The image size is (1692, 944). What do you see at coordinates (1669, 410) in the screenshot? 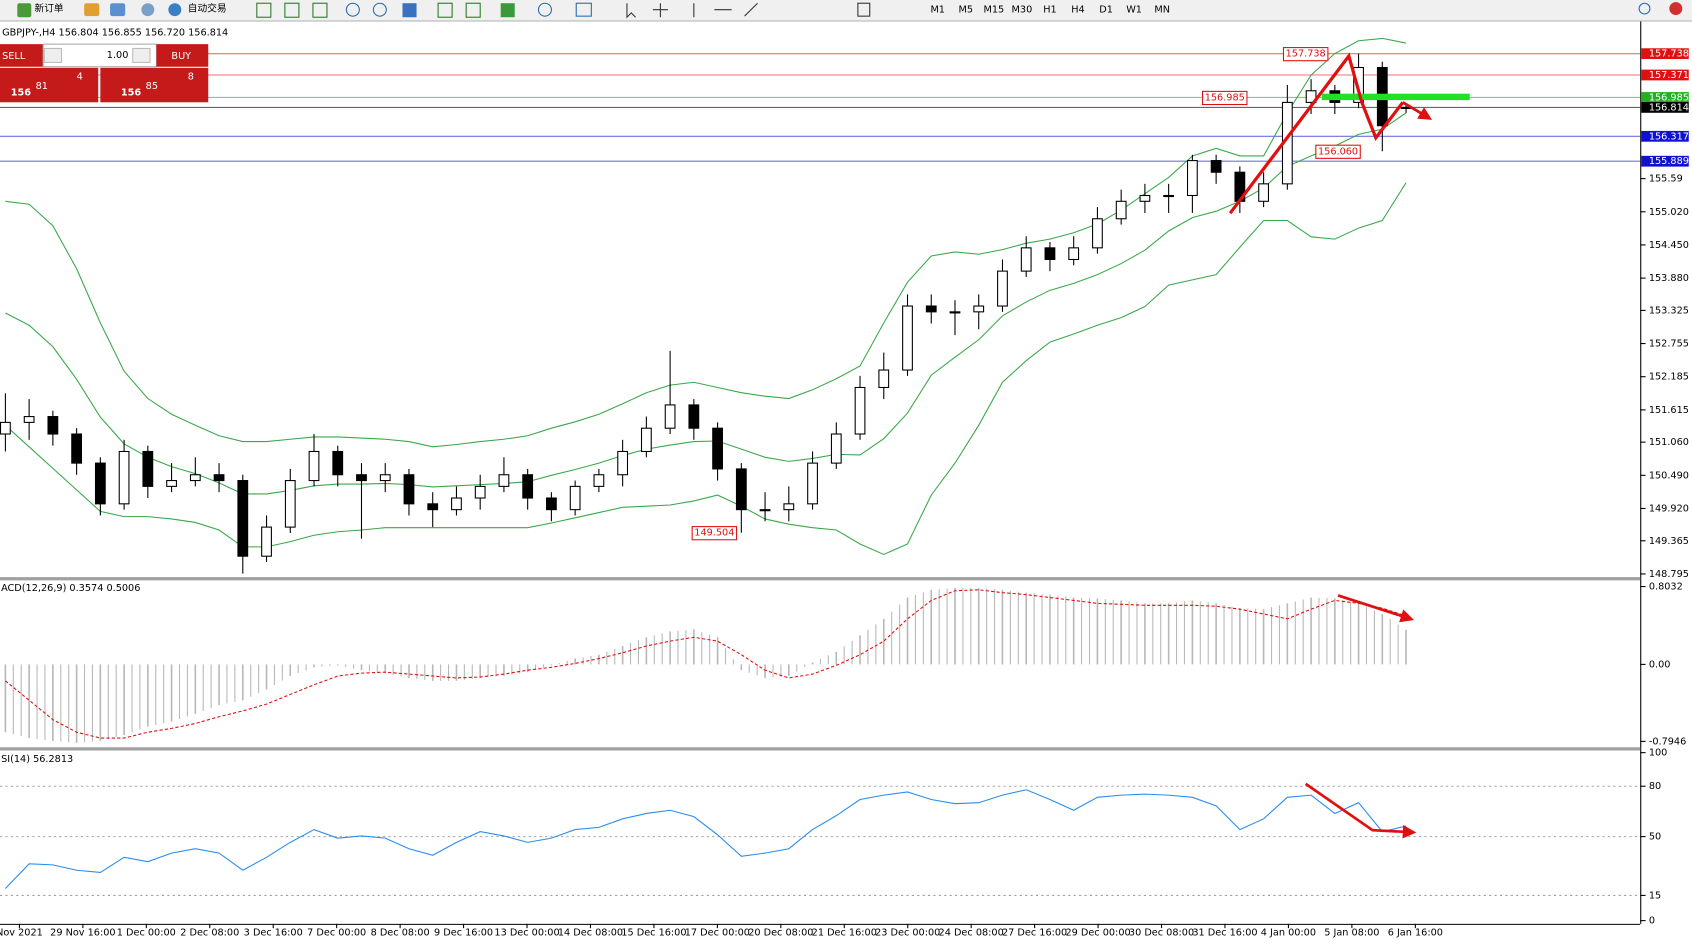
I see `y-tick-label: 151.615` at bounding box center [1669, 410].